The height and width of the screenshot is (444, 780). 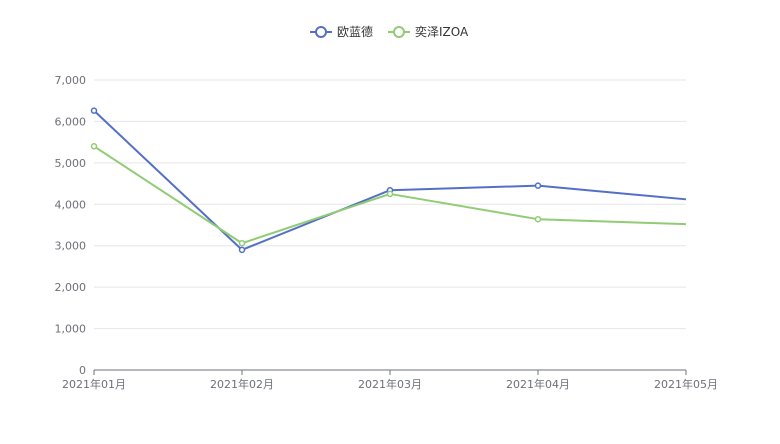 I want to click on y-tick-label: 6,000, so click(x=71, y=121).